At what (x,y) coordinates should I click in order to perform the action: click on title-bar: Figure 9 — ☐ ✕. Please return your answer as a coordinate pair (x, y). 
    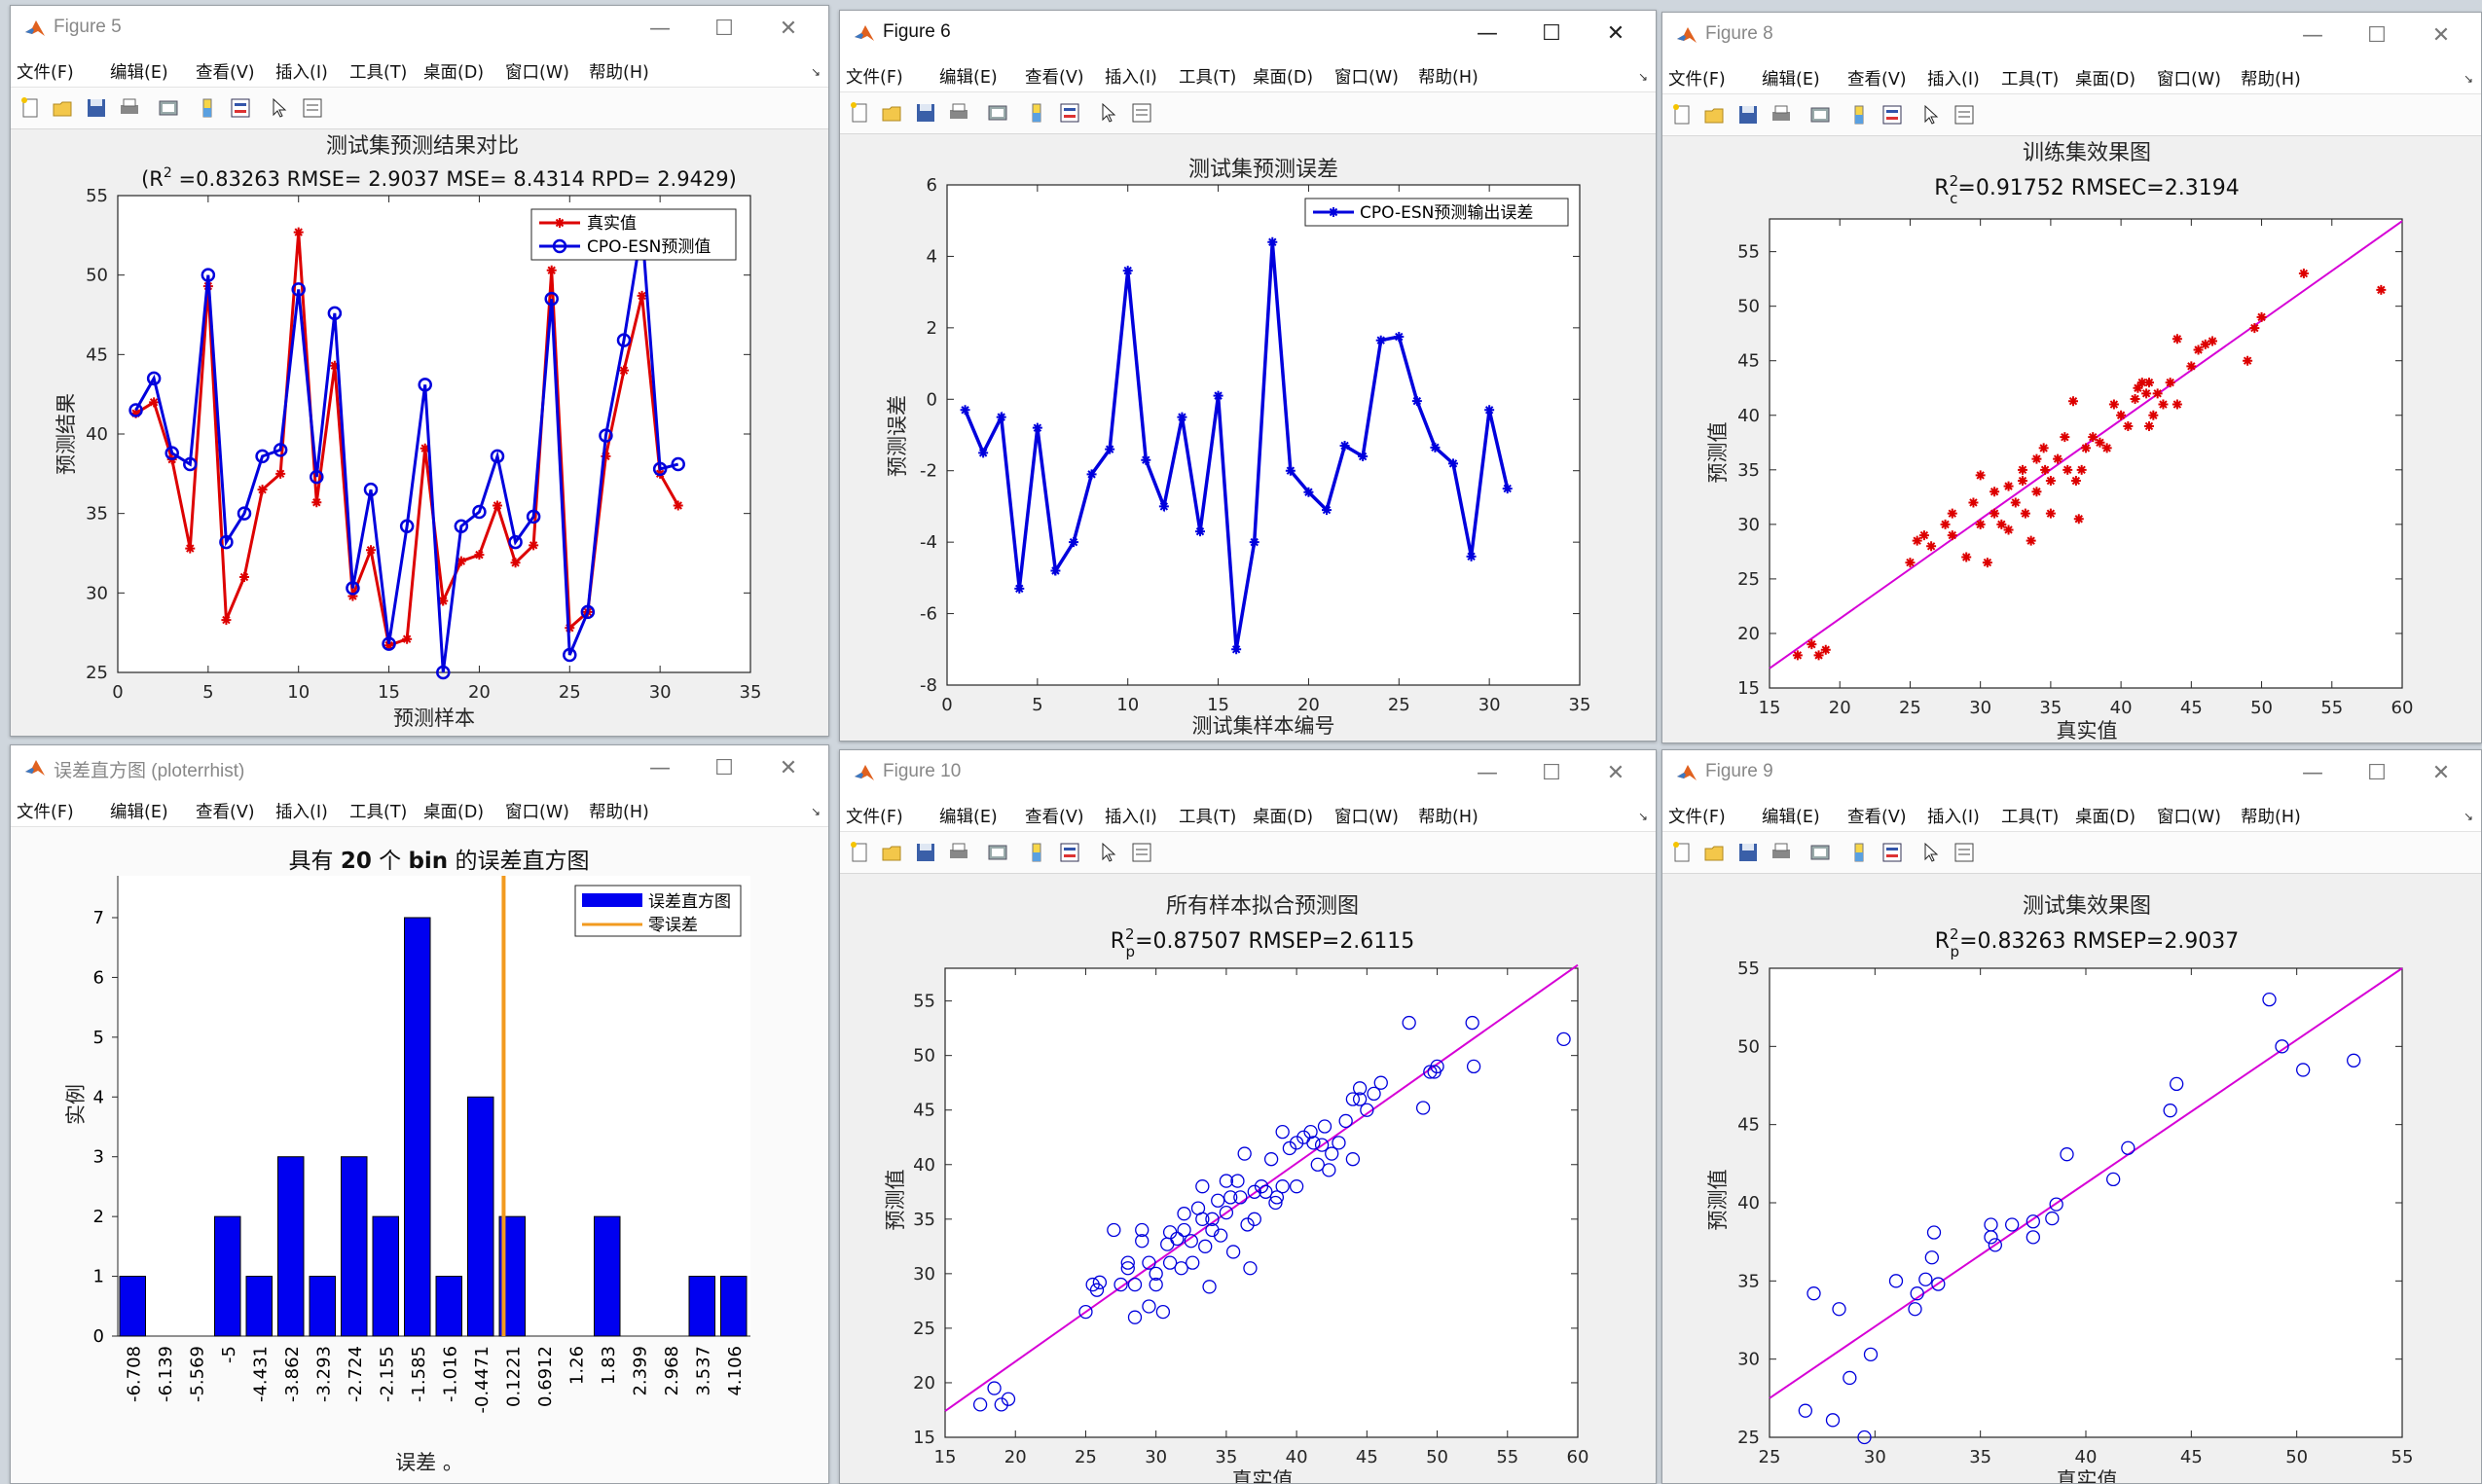
    Looking at the image, I should click on (2072, 773).